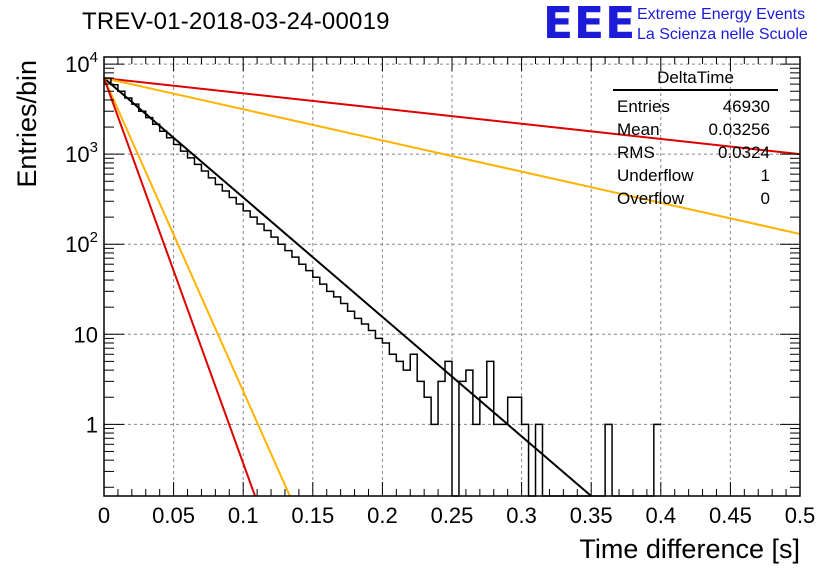 The height and width of the screenshot is (572, 836). I want to click on x-tick-label: 0.5, so click(800, 515).